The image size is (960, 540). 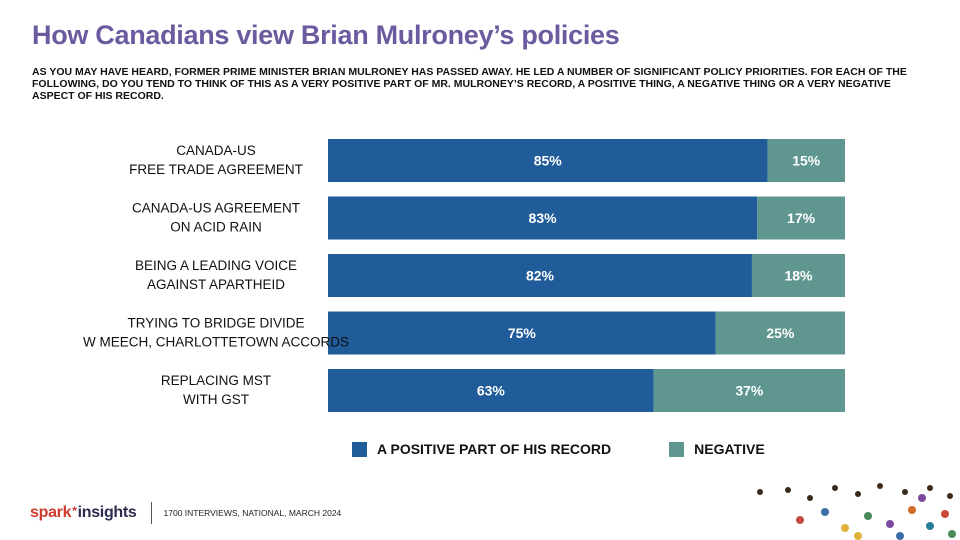 I want to click on category-label-1-line-0: CANADA-US AGREEMENT, so click(x=216, y=208).